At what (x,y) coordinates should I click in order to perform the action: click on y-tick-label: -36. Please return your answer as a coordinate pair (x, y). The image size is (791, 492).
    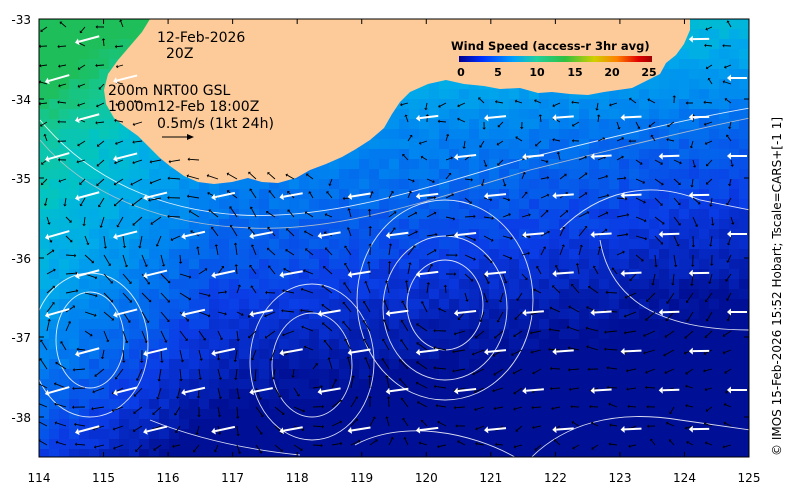
    Looking at the image, I should click on (21, 259).